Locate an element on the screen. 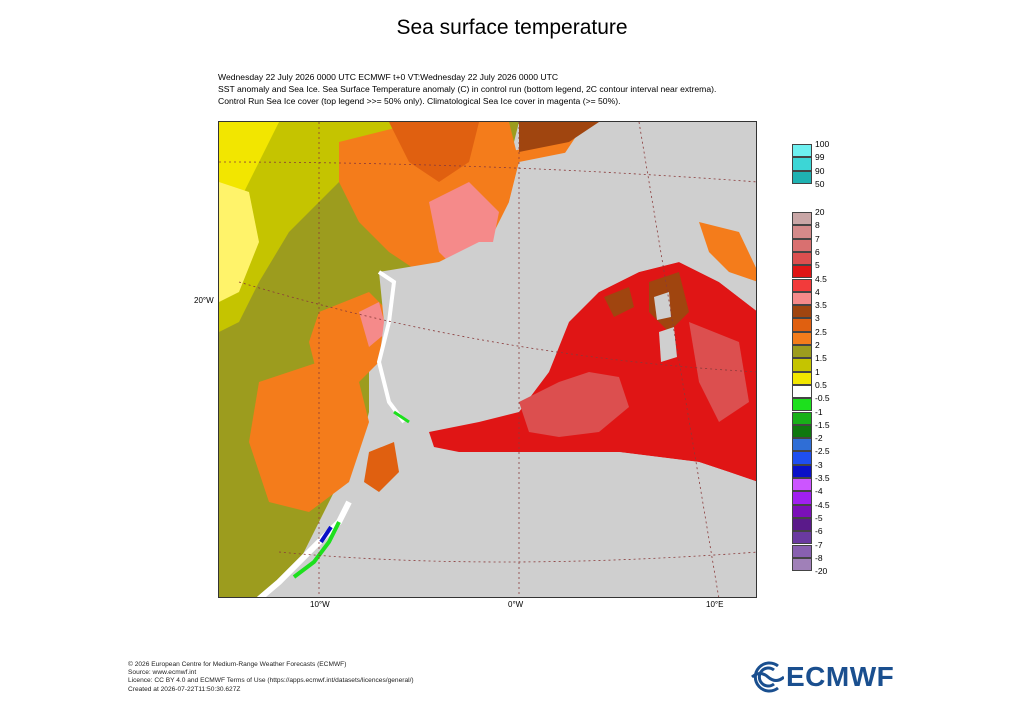 The image size is (1024, 720). sst-legend-label: -1 is located at coordinates (819, 411).